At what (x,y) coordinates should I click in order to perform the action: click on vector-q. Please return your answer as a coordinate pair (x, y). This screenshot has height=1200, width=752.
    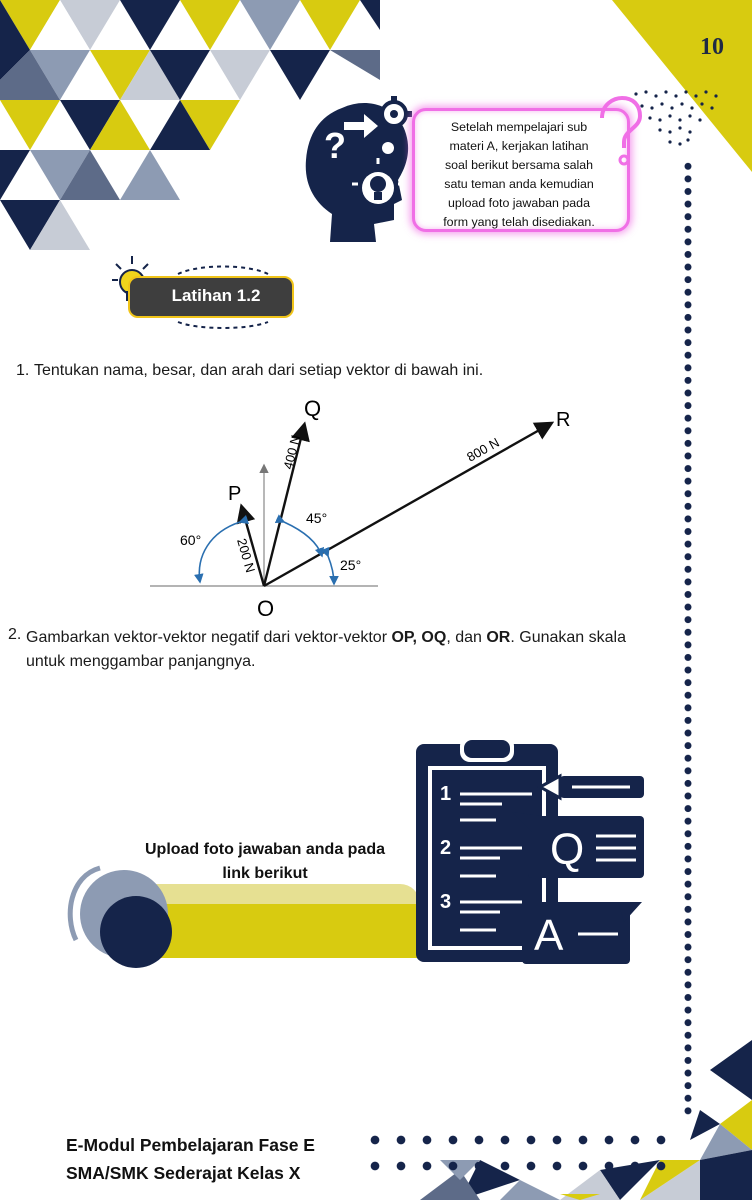
    Looking at the image, I should click on (286, 504).